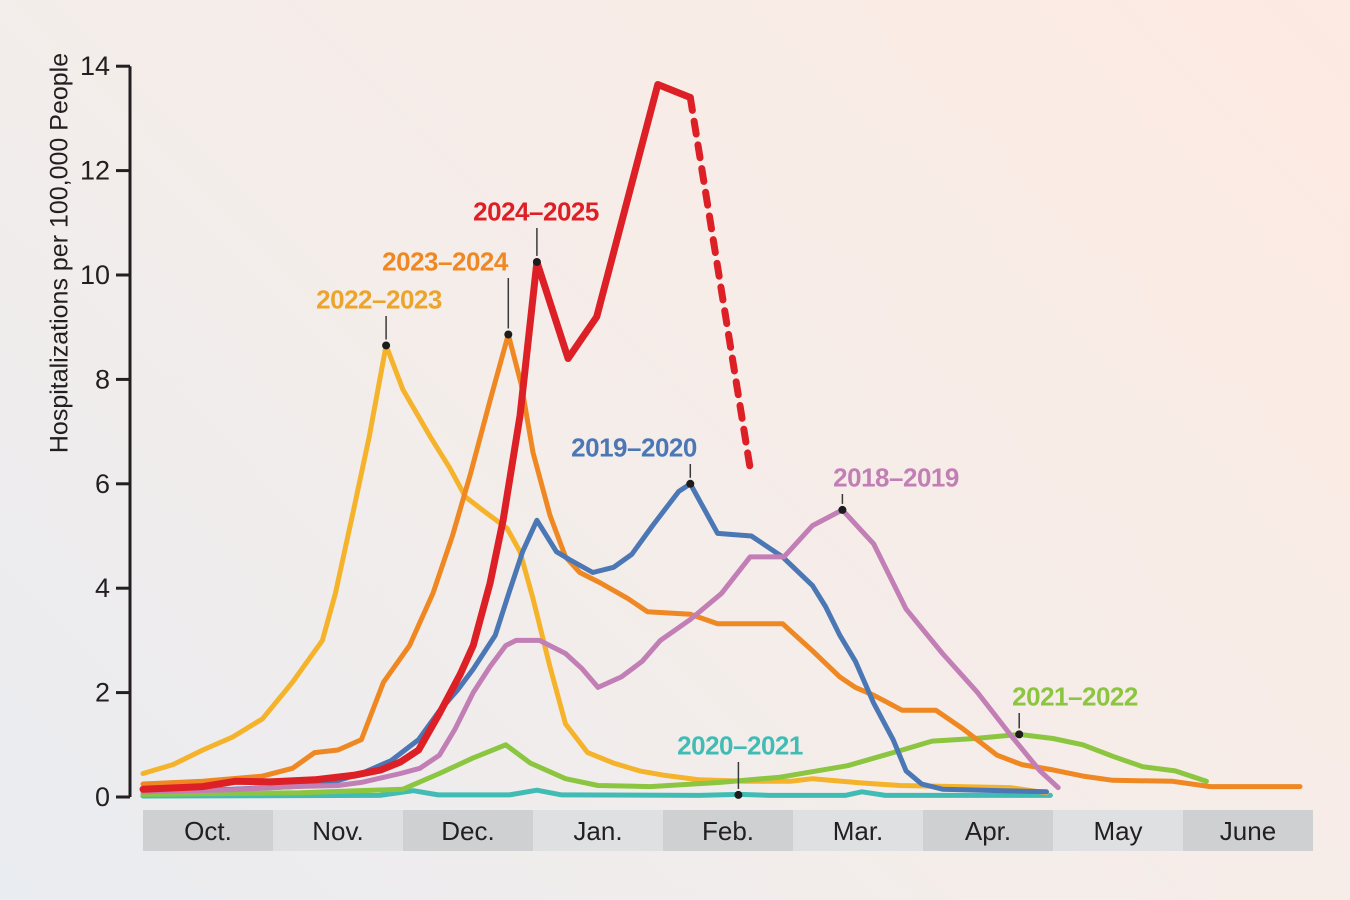  I want to click on series-line-2020-2021, so click(596, 793).